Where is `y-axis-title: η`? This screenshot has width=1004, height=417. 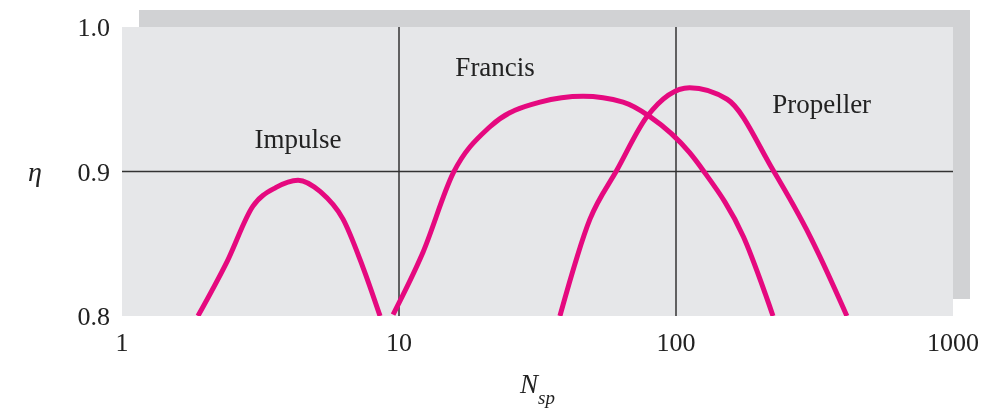 y-axis-title: η is located at coordinates (35, 171).